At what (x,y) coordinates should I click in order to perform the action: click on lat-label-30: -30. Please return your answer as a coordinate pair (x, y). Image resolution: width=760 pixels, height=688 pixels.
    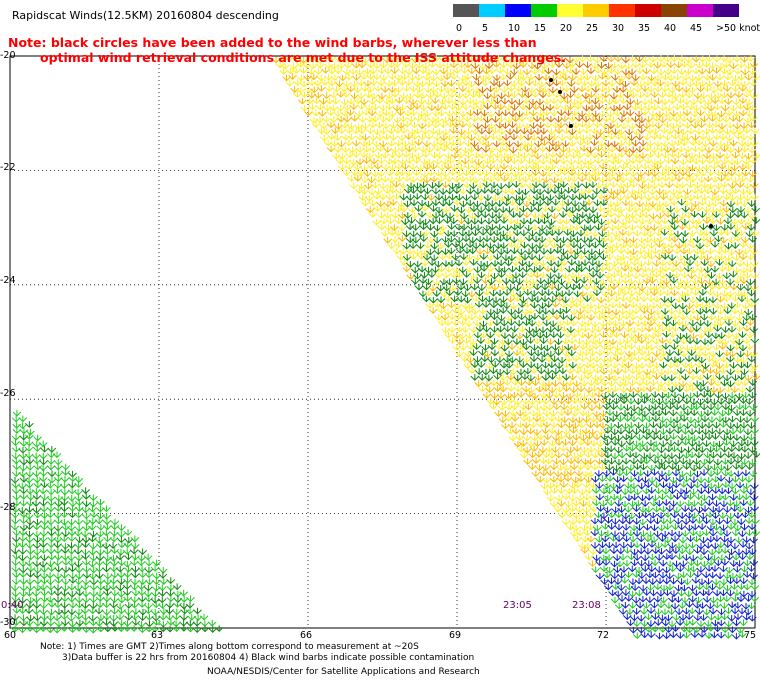
    Looking at the image, I should click on (8, 622).